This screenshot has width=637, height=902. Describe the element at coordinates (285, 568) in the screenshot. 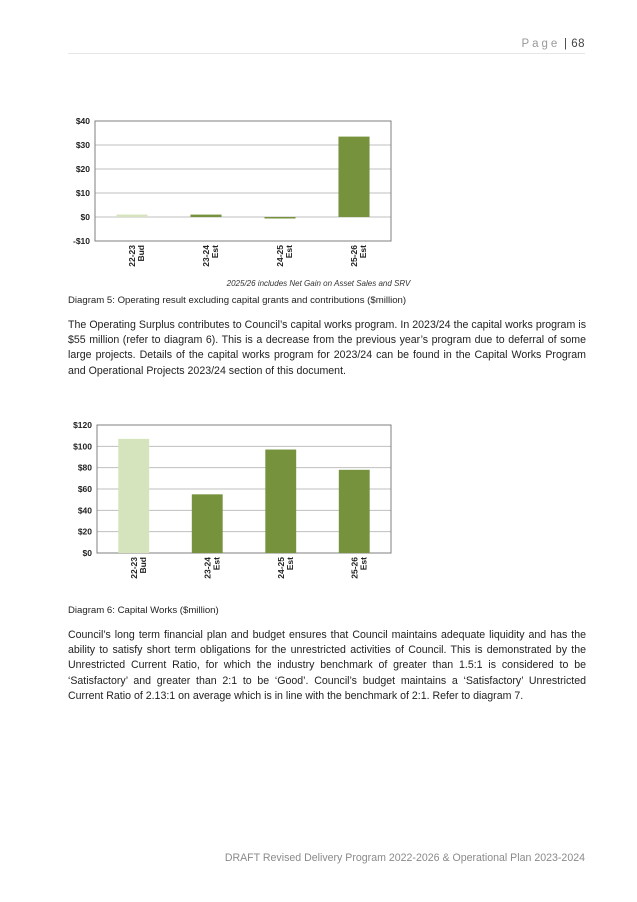

I see `capital-works-category-label: 24-25Est` at that location.